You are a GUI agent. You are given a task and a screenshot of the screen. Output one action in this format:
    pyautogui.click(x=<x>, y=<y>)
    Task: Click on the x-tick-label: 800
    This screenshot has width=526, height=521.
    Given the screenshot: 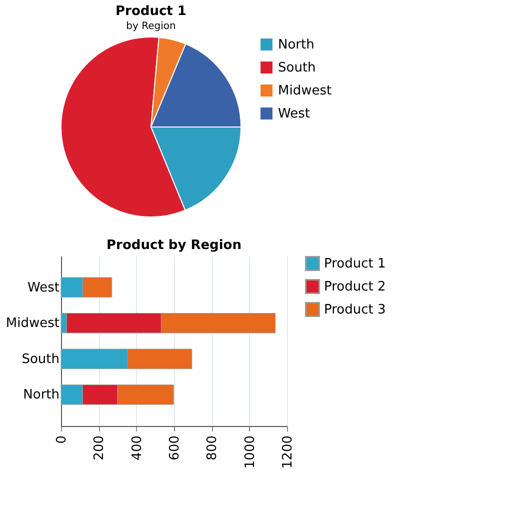 What is the action you would take?
    pyautogui.click(x=212, y=448)
    